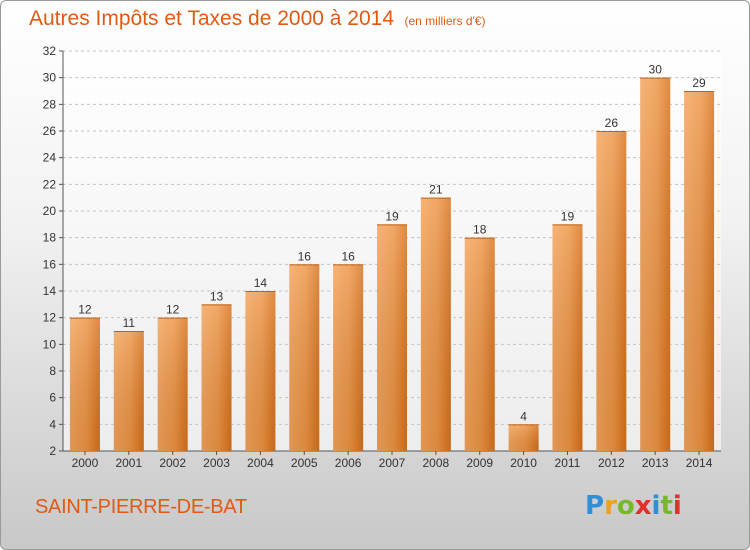  I want to click on y-tick-label: 24, so click(50, 158).